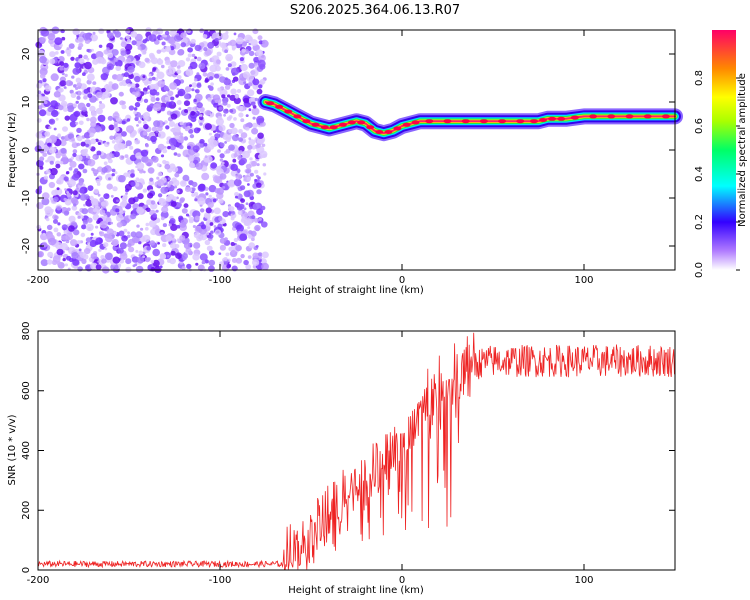 This screenshot has width=750, height=600. What do you see at coordinates (26, 510) in the screenshot?
I see `y-tick-label: 200` at bounding box center [26, 510].